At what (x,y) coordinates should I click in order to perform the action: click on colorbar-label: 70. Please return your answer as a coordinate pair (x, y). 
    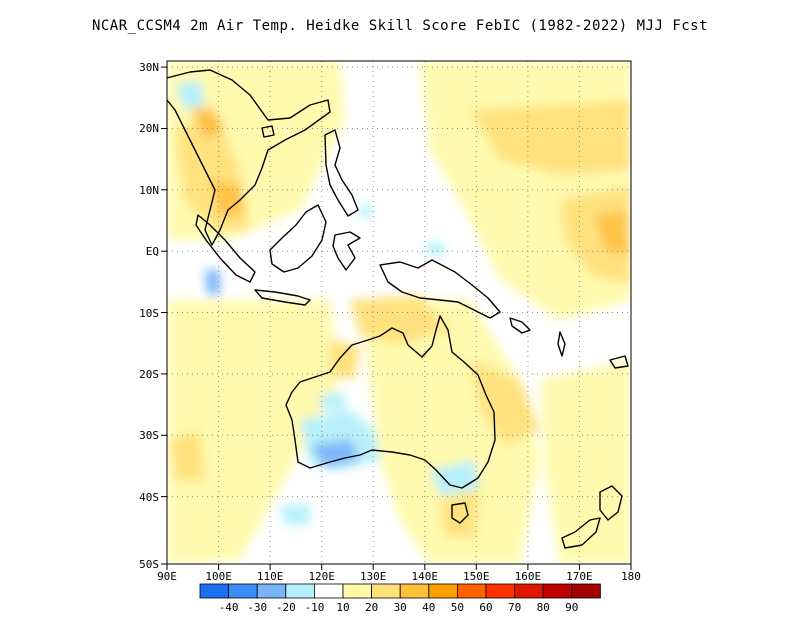
    Looking at the image, I should click on (514, 607).